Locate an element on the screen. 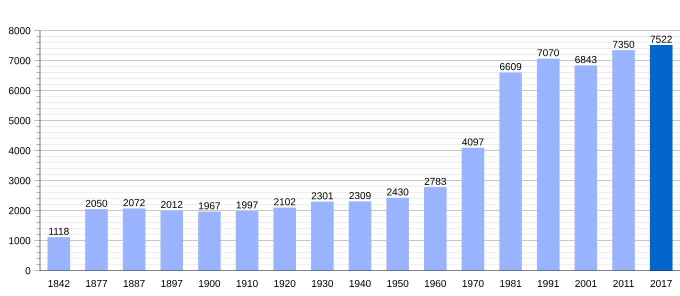  x-tick-label: 1900 is located at coordinates (209, 284).